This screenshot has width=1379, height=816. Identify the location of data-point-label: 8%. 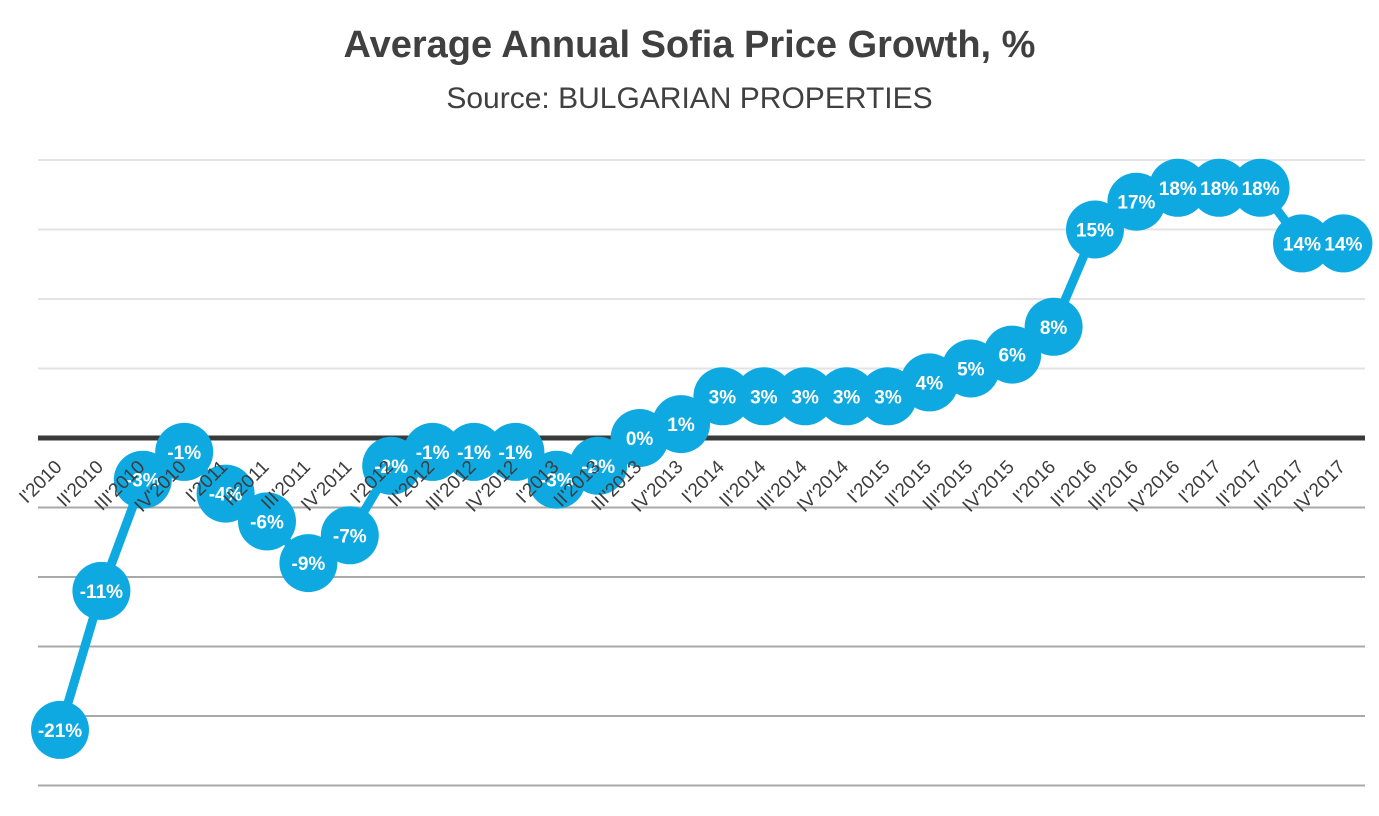
(1054, 328).